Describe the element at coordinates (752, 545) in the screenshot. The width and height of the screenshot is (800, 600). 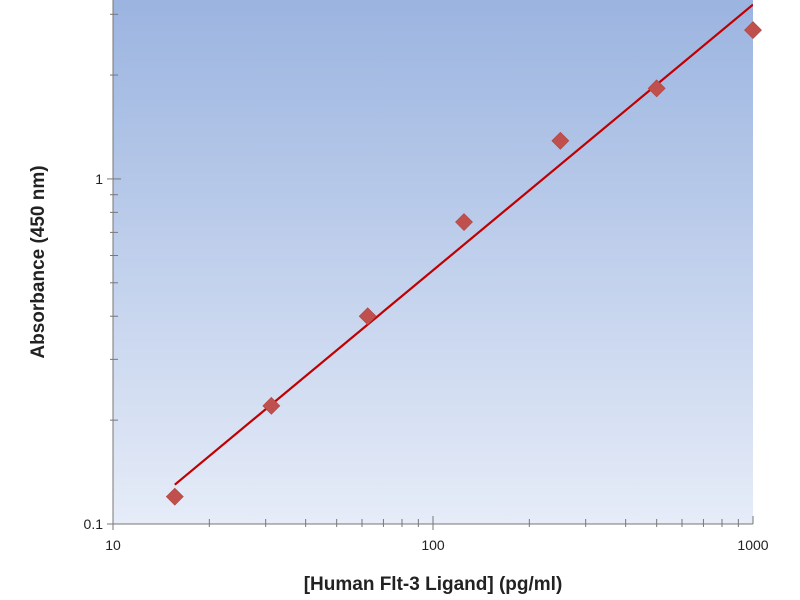
I see `x-tick-label: 1000` at that location.